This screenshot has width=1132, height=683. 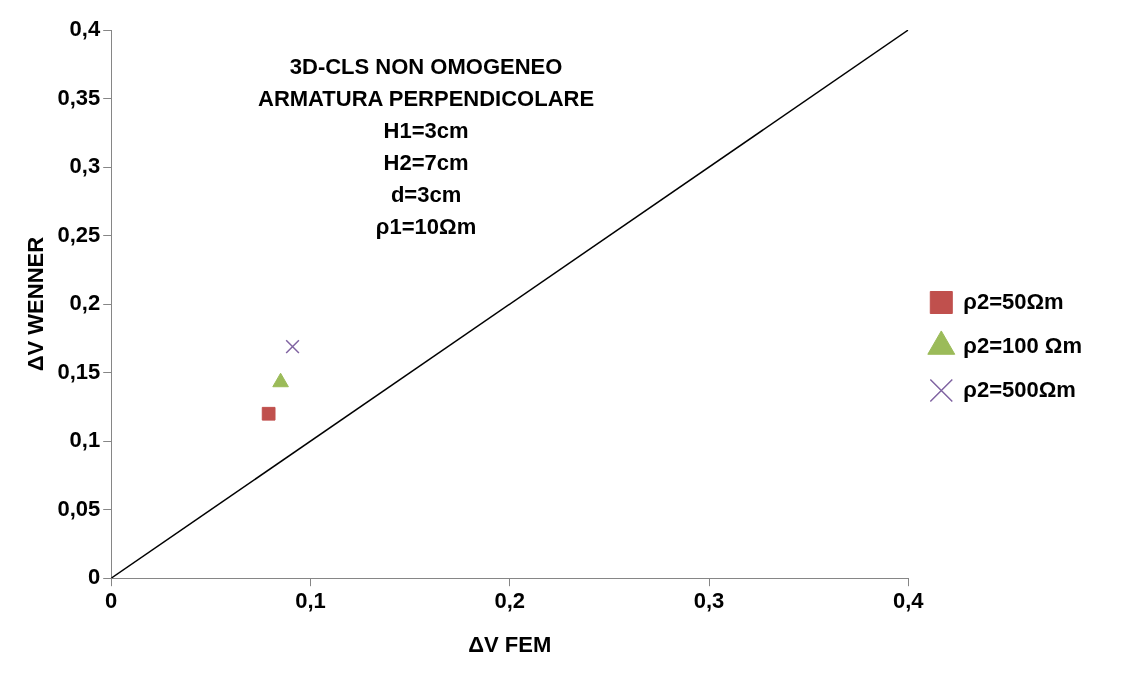 What do you see at coordinates (79, 508) in the screenshot?
I see `y-tick-label: 0,05` at bounding box center [79, 508].